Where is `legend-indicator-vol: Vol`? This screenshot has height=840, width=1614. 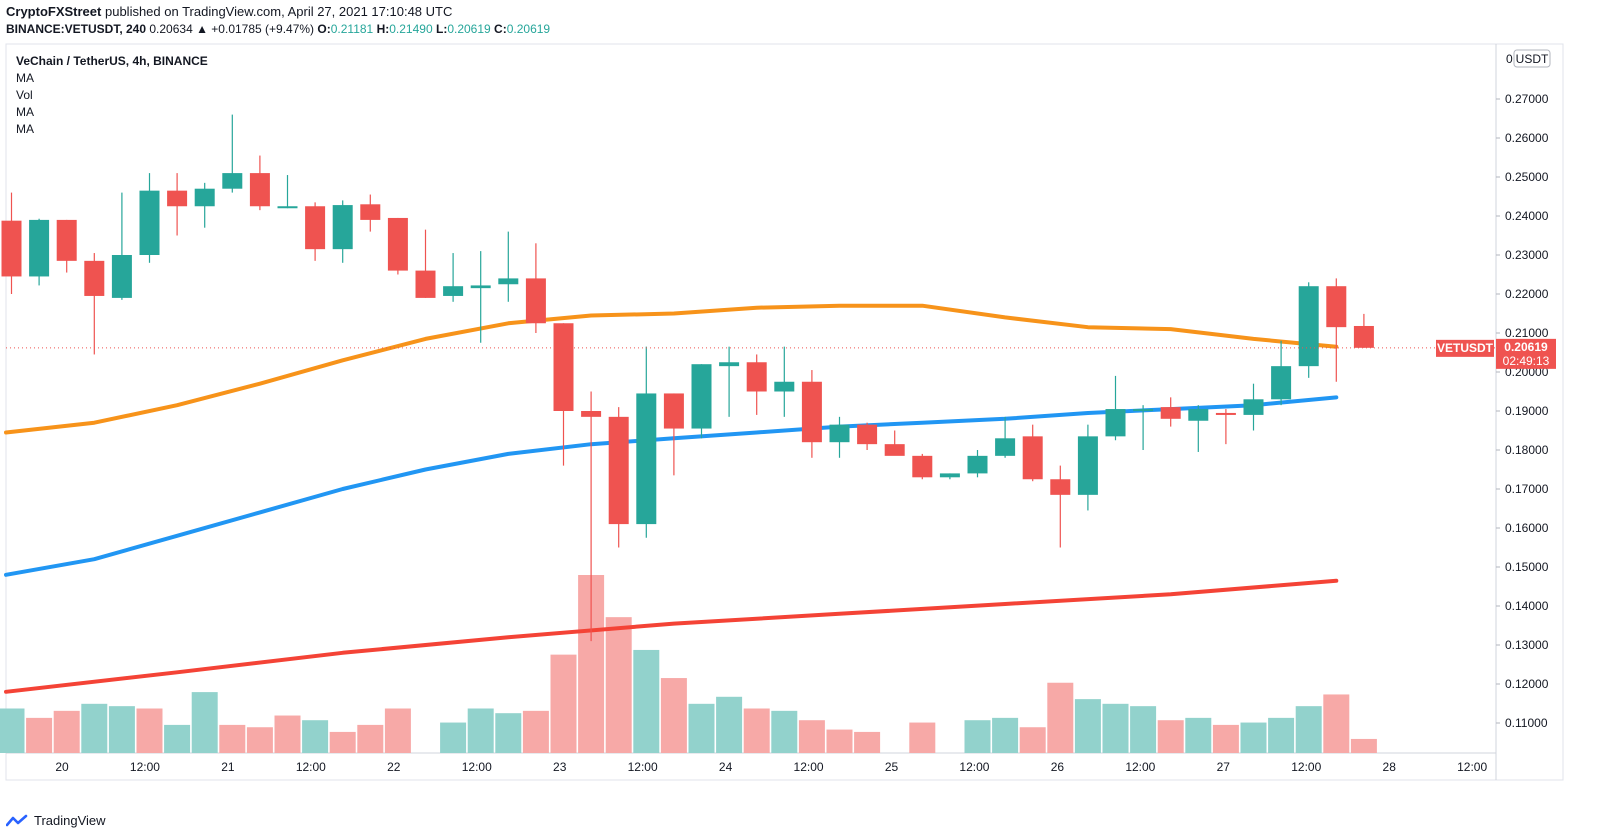
legend-indicator-vol: Vol is located at coordinates (24, 95).